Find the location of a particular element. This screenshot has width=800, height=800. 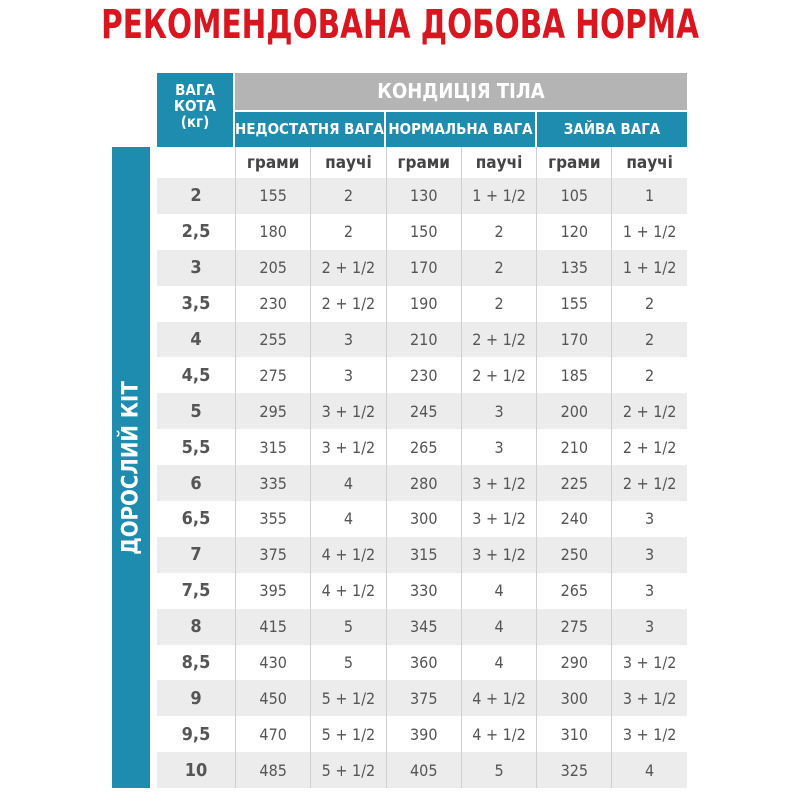

weight-cell: 4,5 is located at coordinates (196, 375).